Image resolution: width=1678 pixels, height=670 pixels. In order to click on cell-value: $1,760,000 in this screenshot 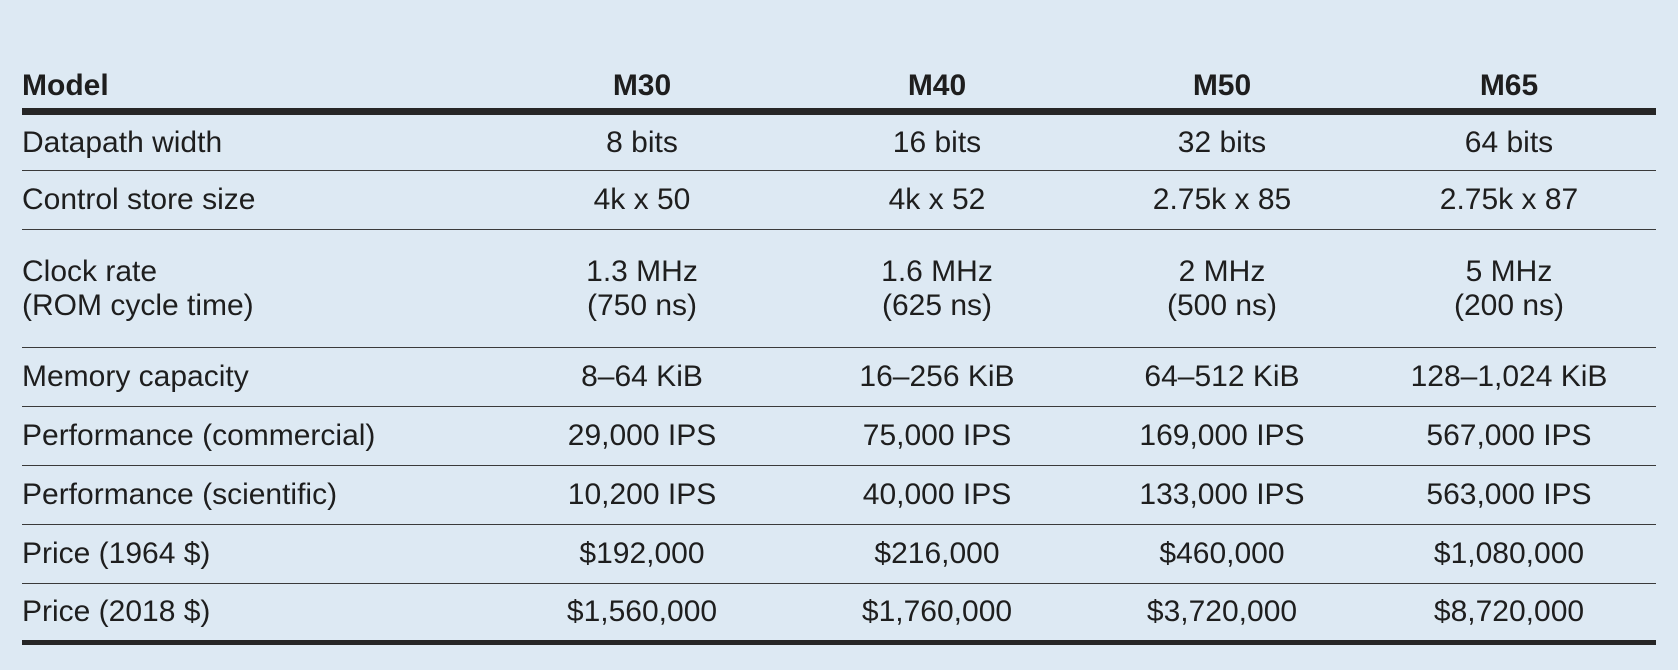, I will do `click(937, 611)`.